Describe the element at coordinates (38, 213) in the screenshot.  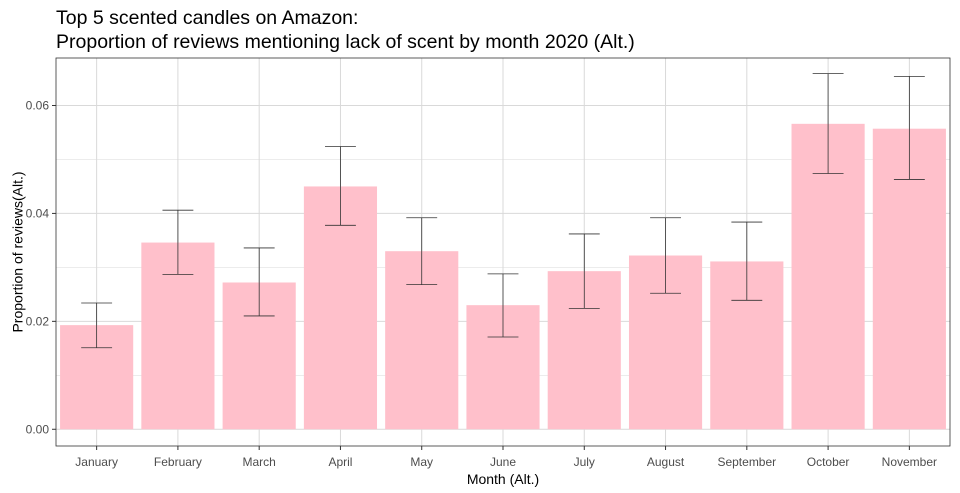
I see `y-tick-label: 0.04` at that location.